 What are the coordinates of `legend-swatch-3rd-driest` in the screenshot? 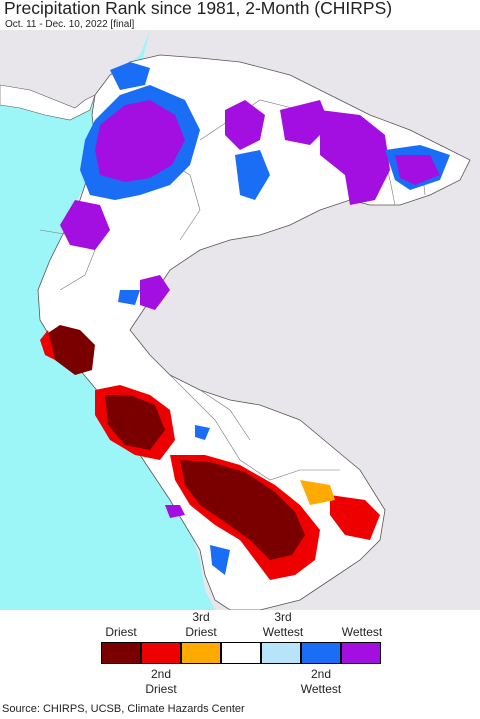 It's located at (201, 653).